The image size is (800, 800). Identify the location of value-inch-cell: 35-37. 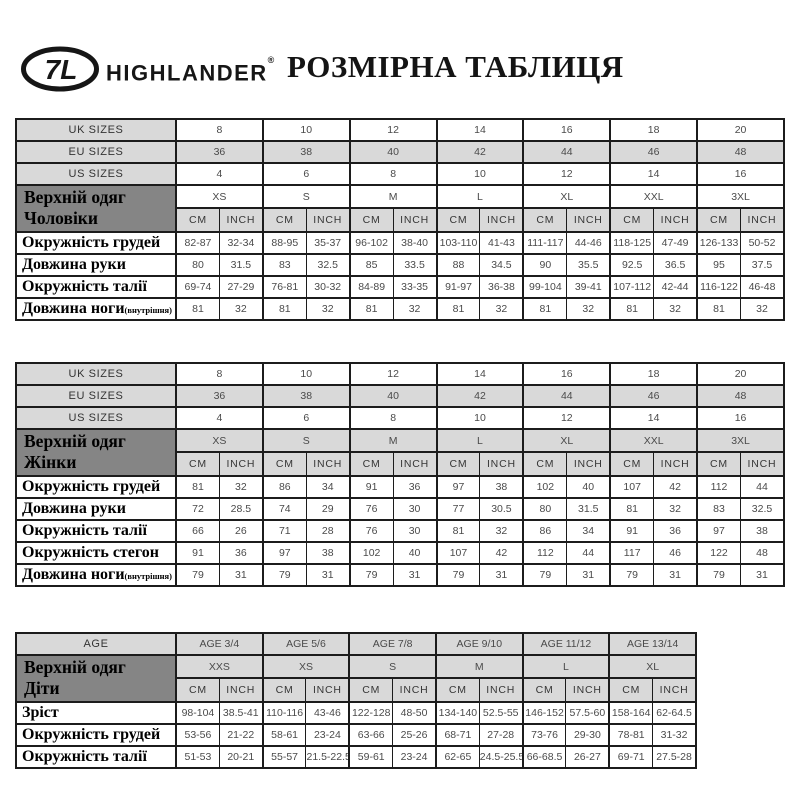
(328, 242).